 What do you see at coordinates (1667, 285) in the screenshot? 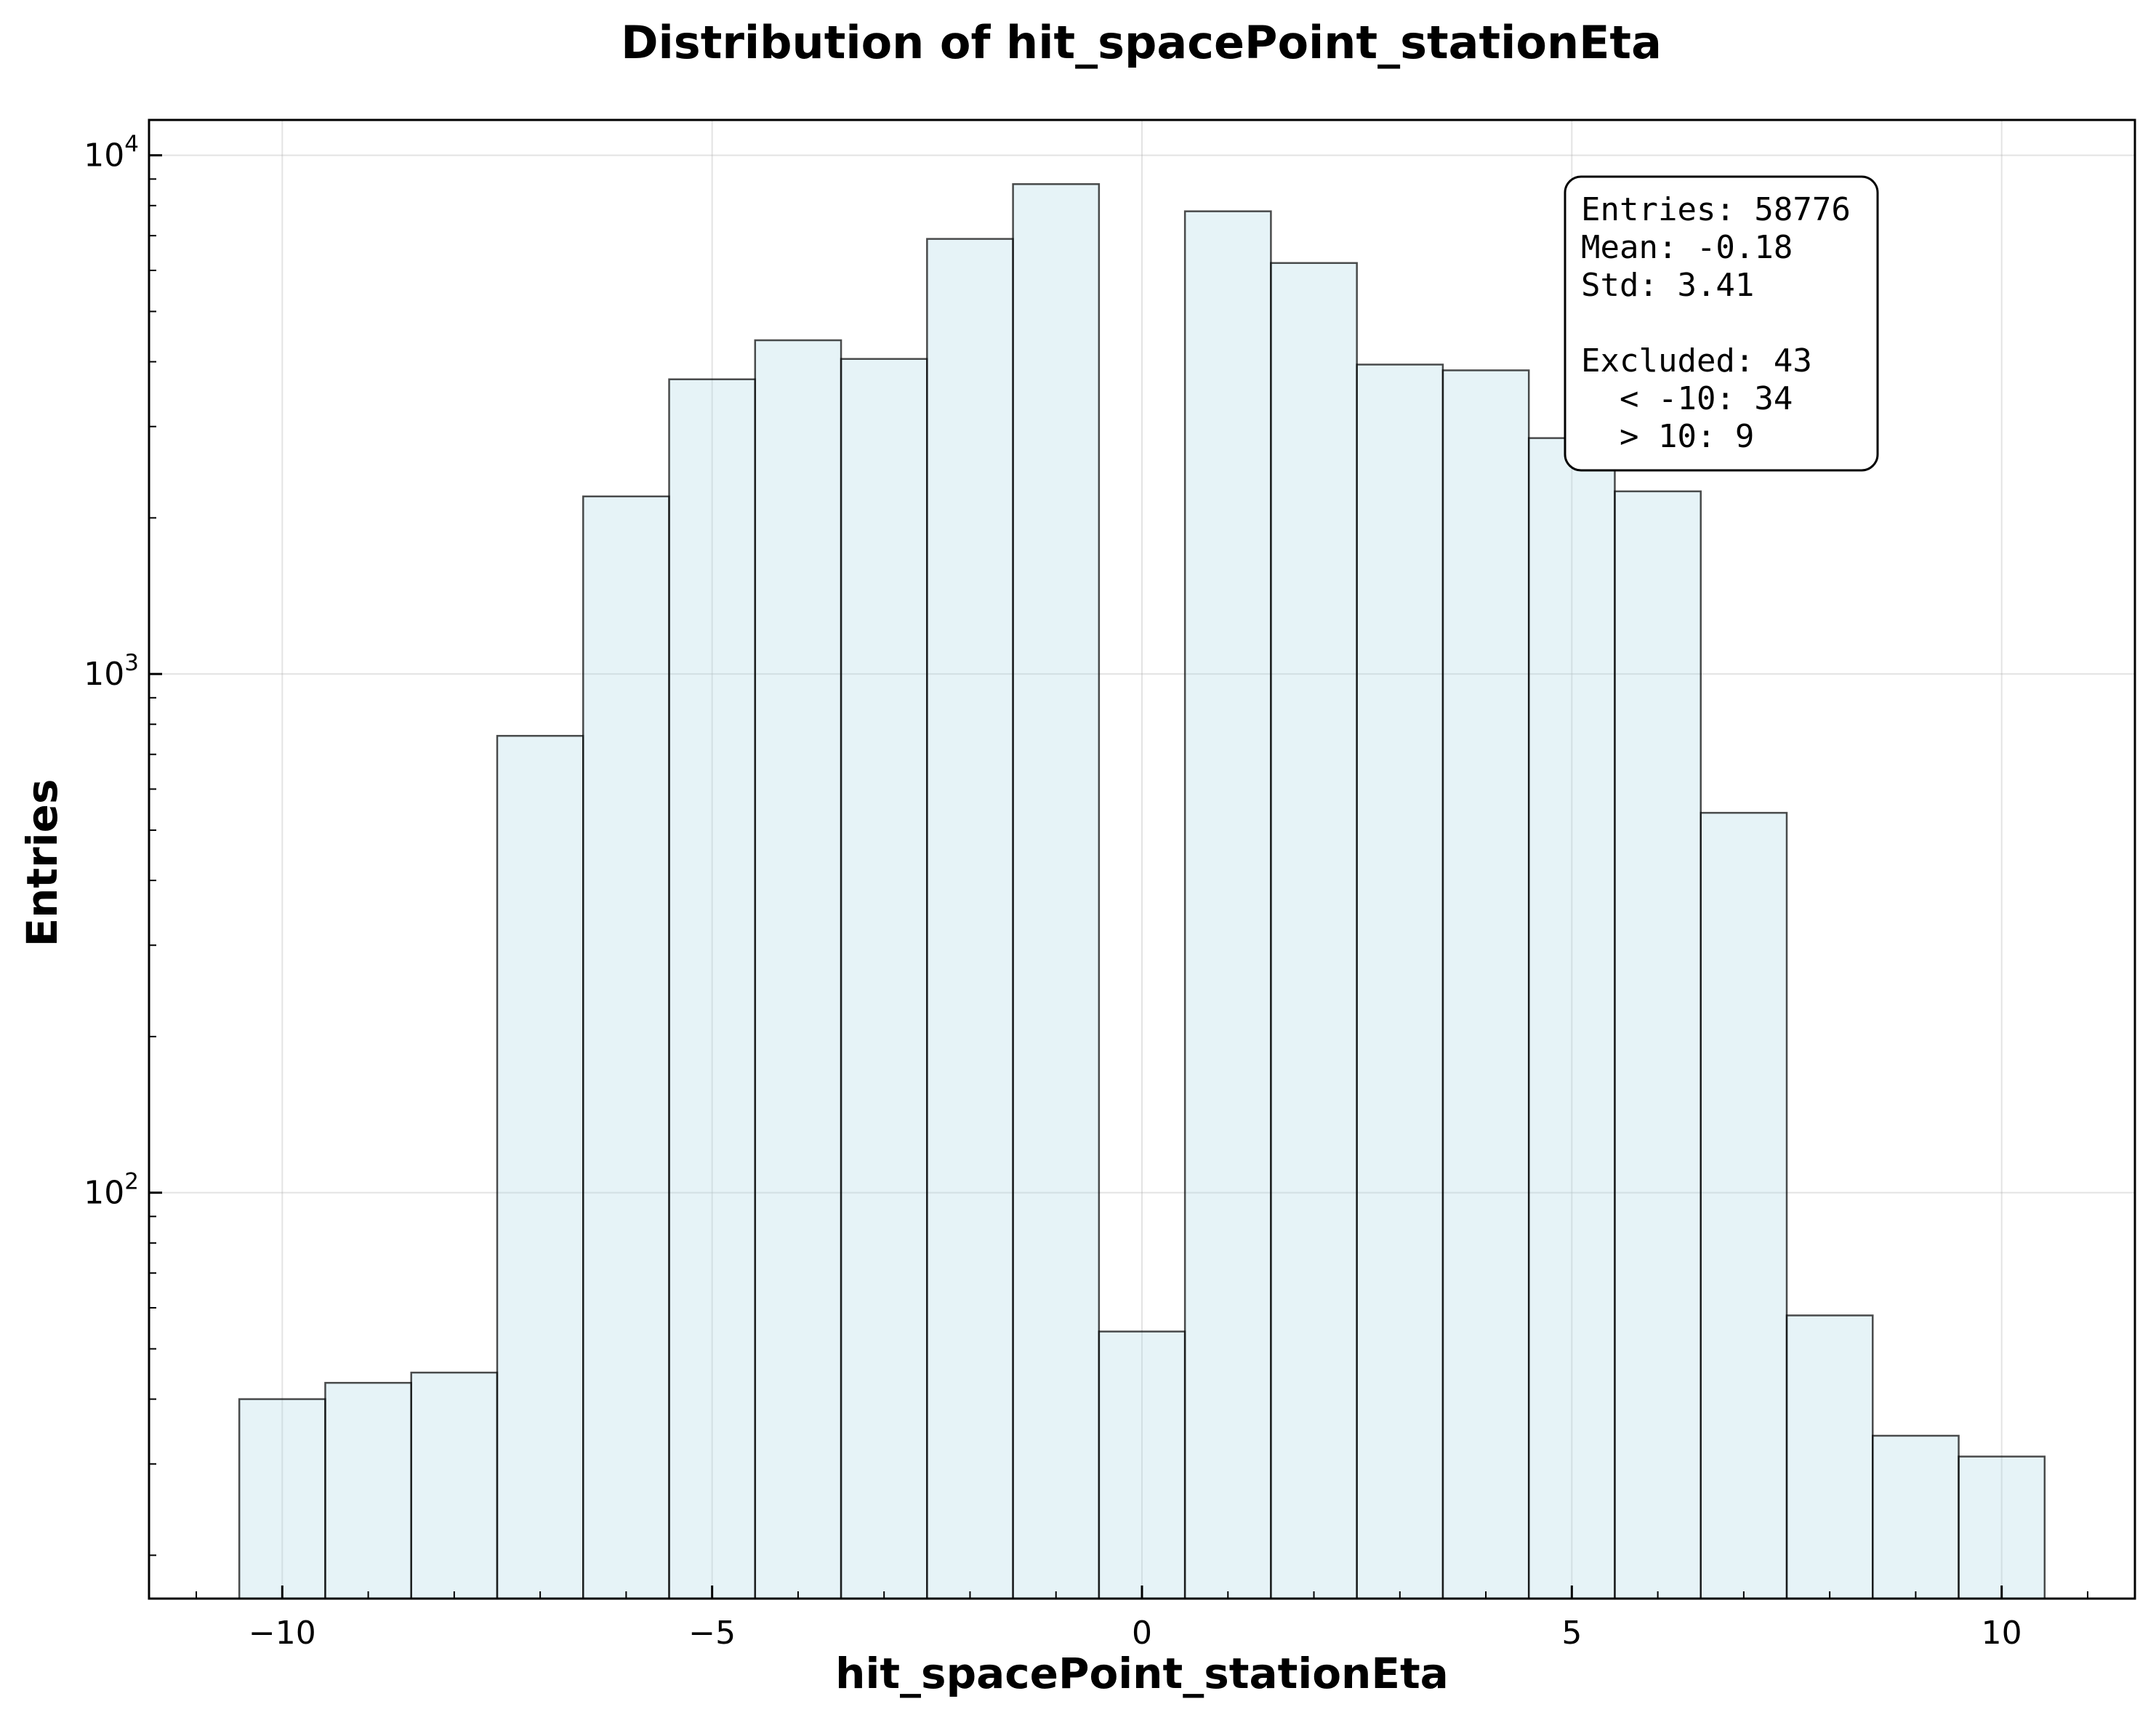
I see `stats-line: Std: 3.41` at bounding box center [1667, 285].